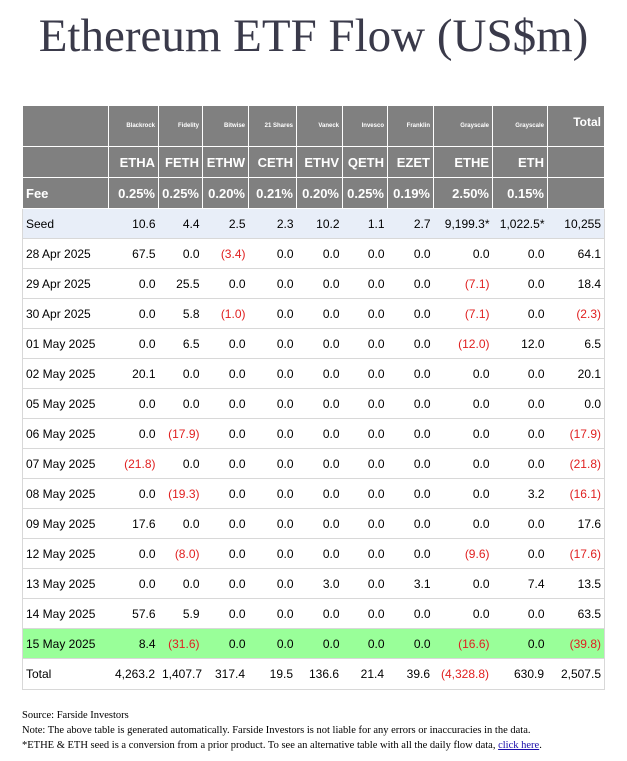 This screenshot has height=761, width=627. What do you see at coordinates (576, 162) in the screenshot?
I see `ticker-total-cell` at bounding box center [576, 162].